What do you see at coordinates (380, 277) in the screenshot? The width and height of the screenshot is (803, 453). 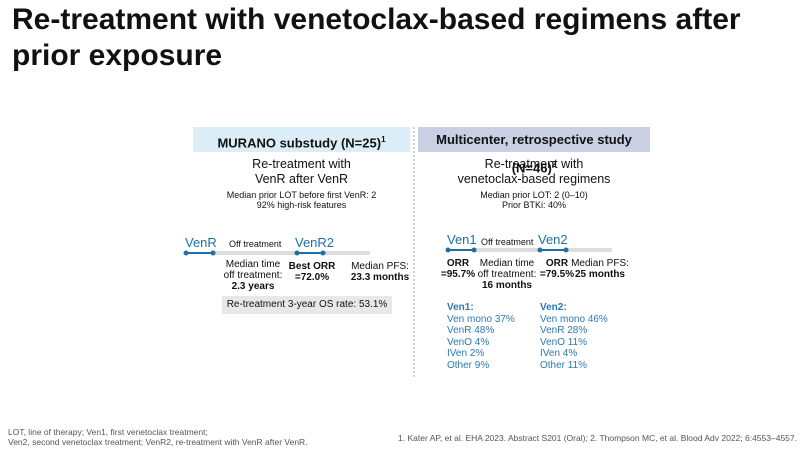 I see `stat-line: 23.3 months` at bounding box center [380, 277].